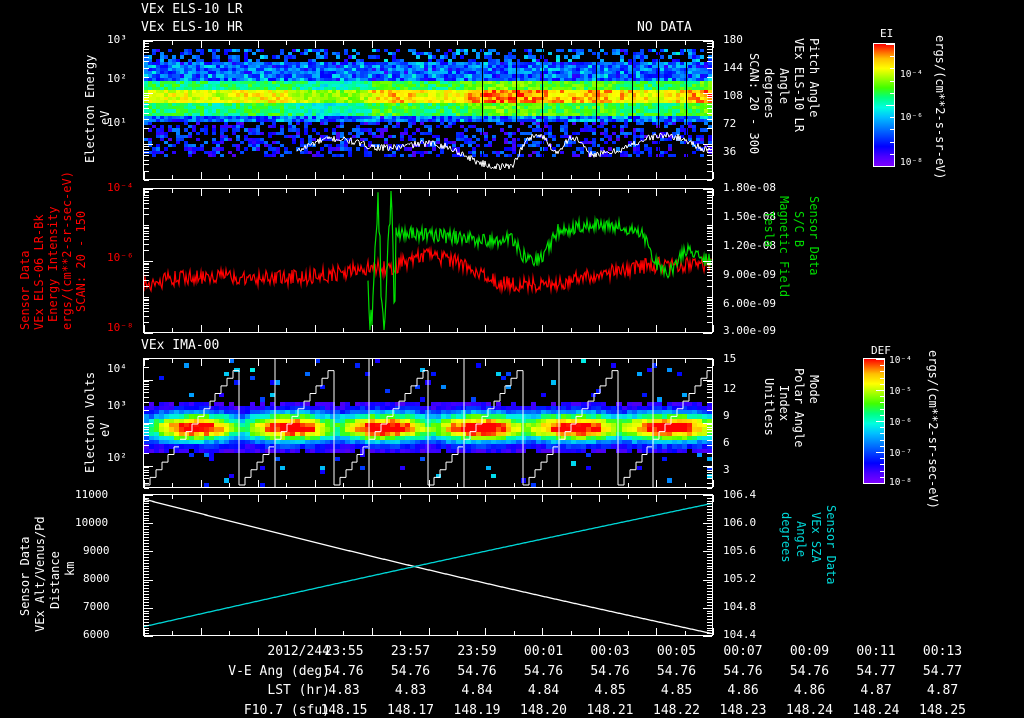  What do you see at coordinates (105, 117) in the screenshot?
I see `panel1-left-axis-title-1: eV` at bounding box center [105, 117].